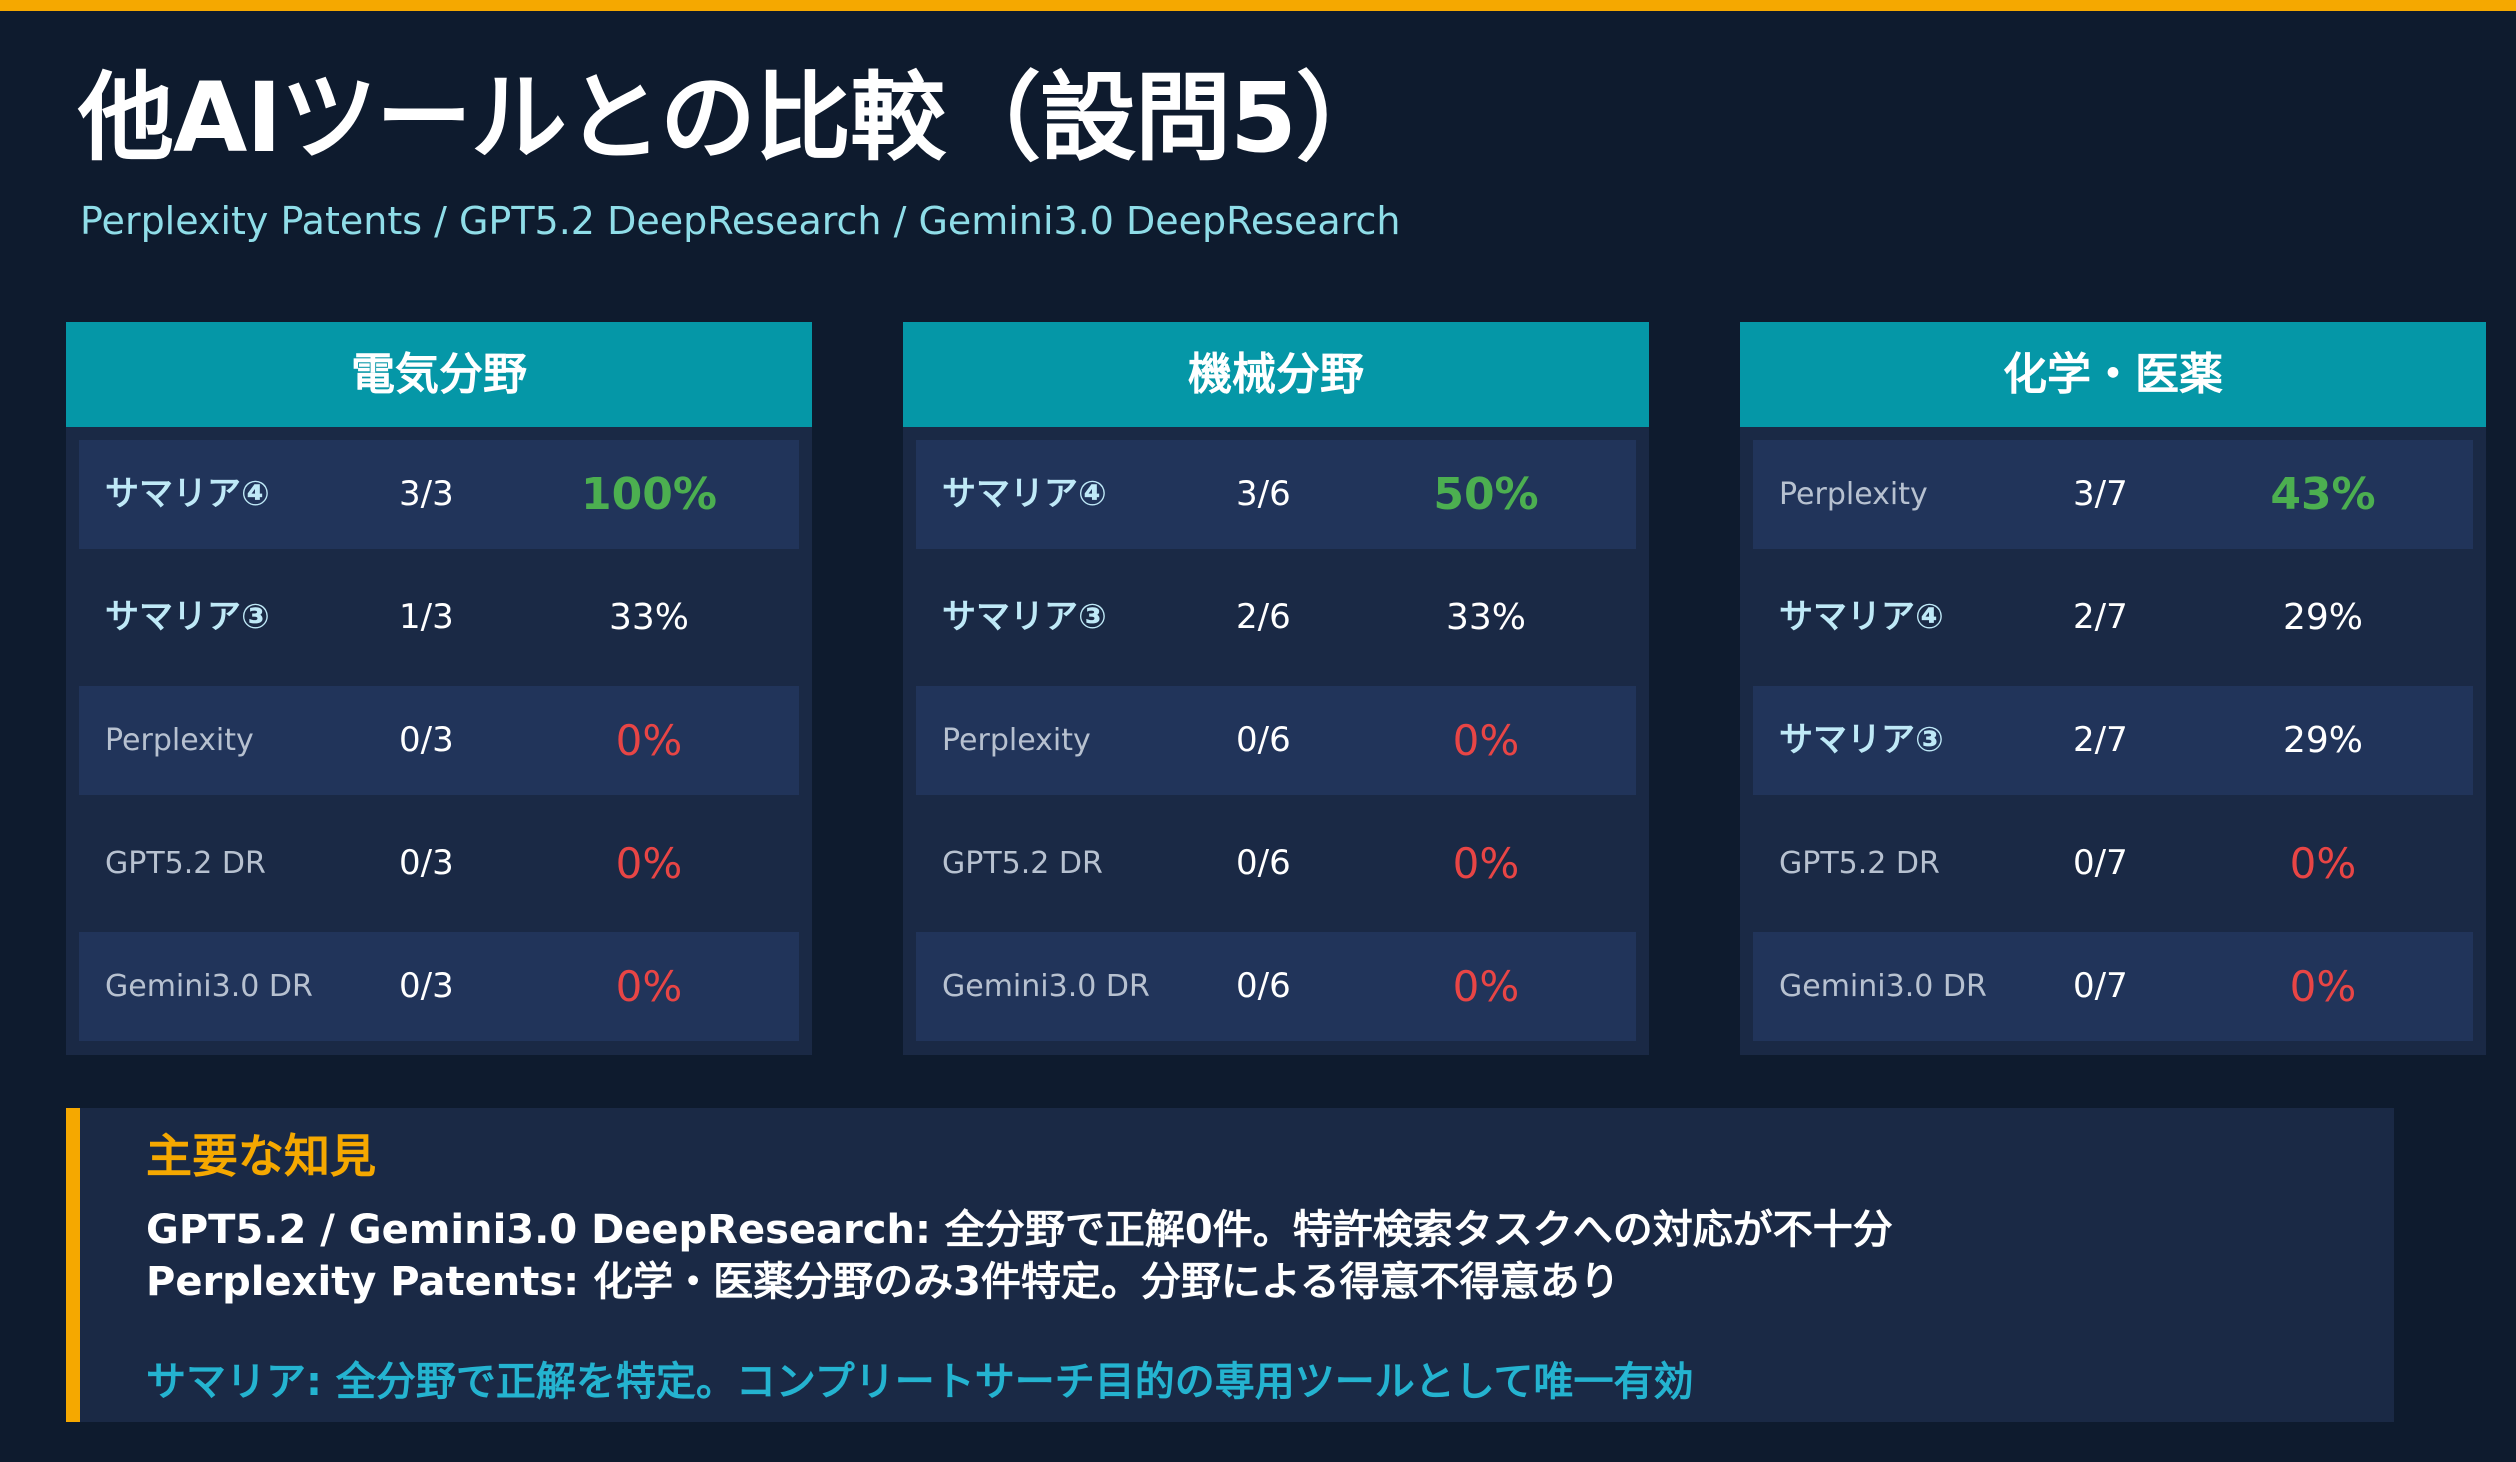  Describe the element at coordinates (2323, 494) in the screenshot. I see `hit-percent: 43%` at that location.